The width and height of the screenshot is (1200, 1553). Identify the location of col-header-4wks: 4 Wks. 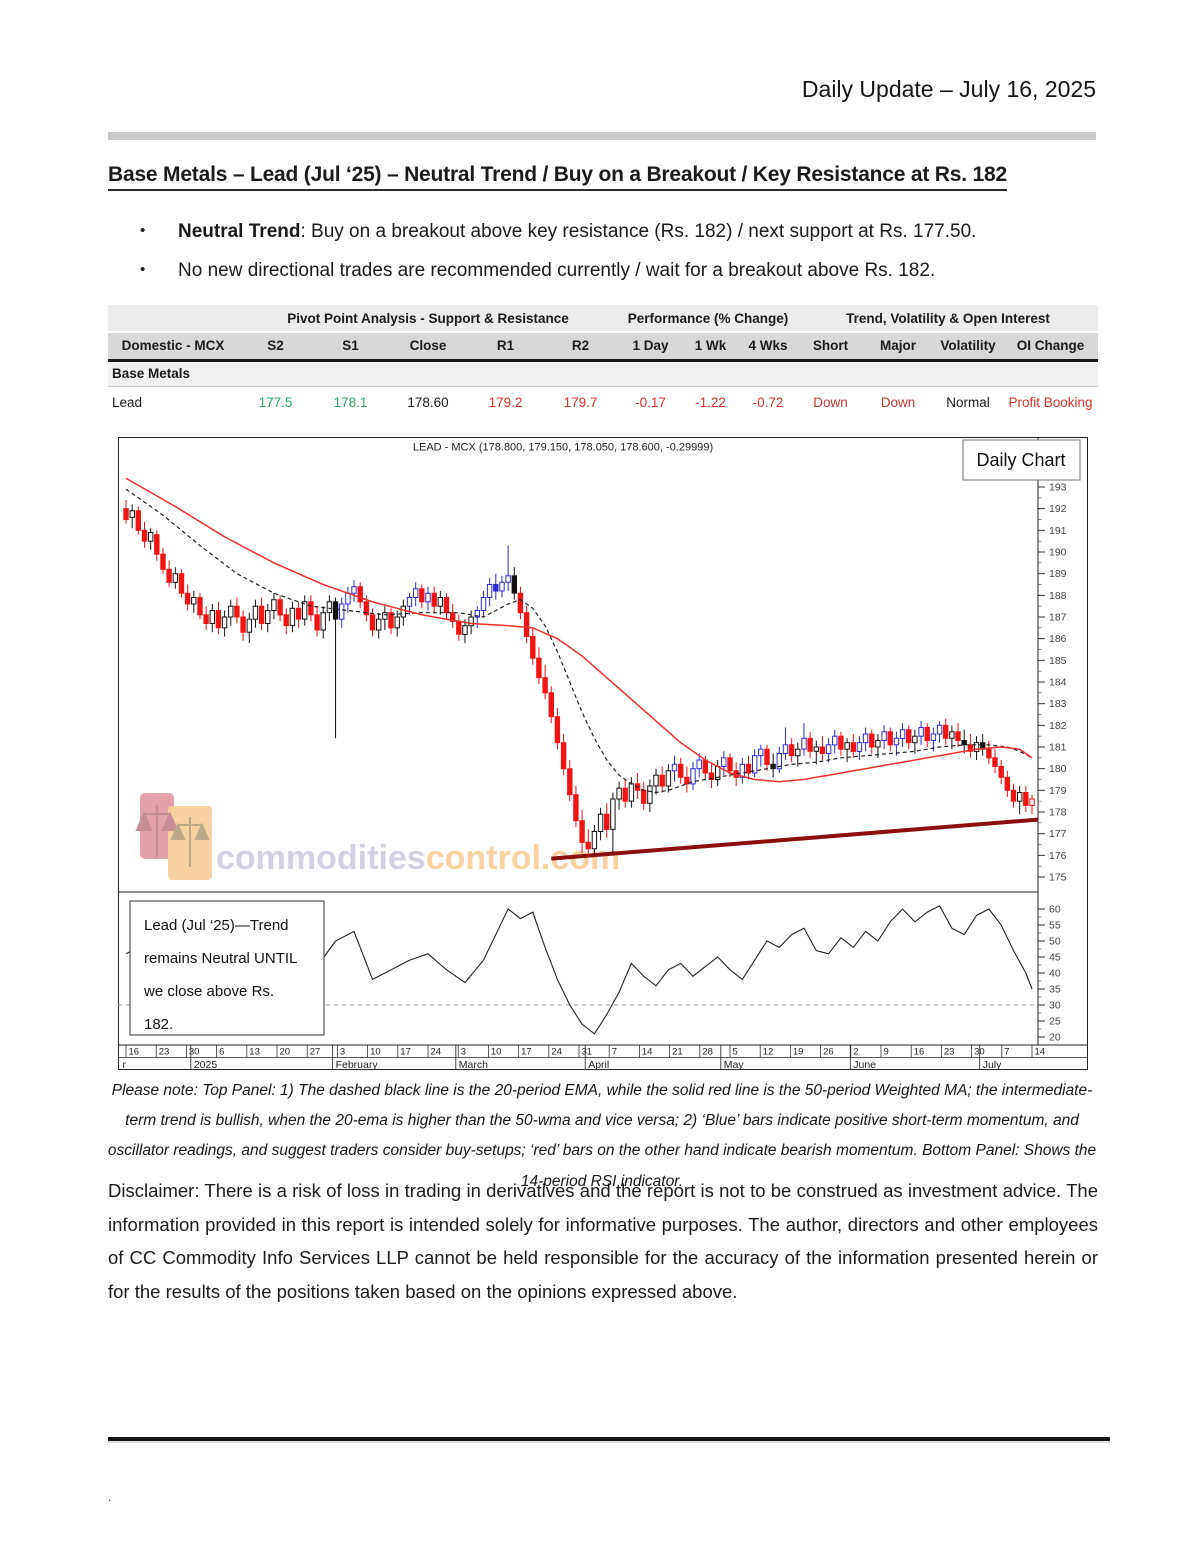
(768, 347).